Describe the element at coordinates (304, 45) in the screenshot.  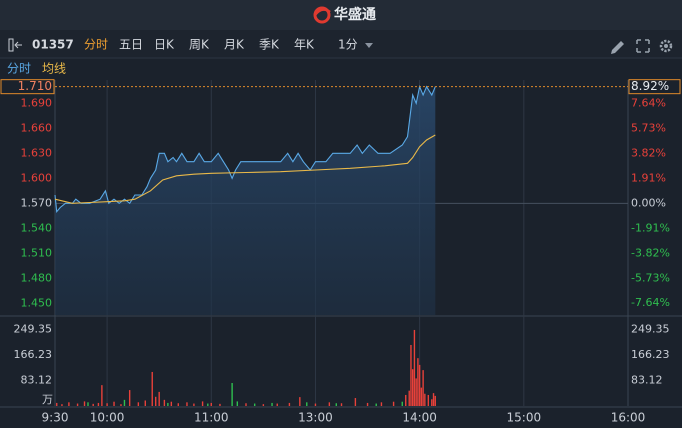
I see `period-tab: 年K` at that location.